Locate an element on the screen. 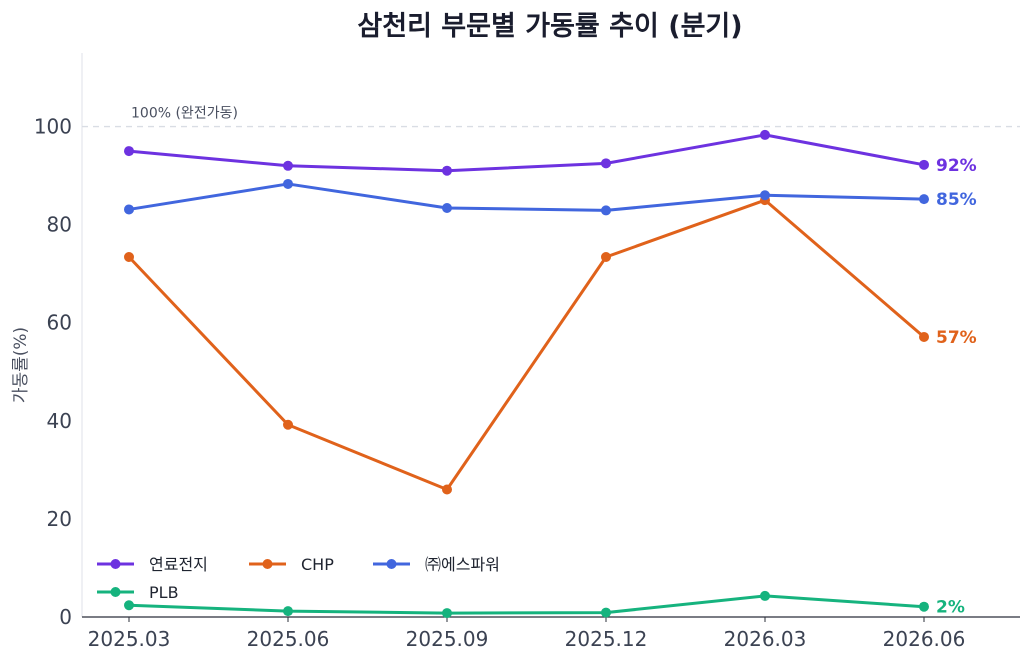 The height and width of the screenshot is (659, 1030). y-tick-label: 0 is located at coordinates (65, 617).